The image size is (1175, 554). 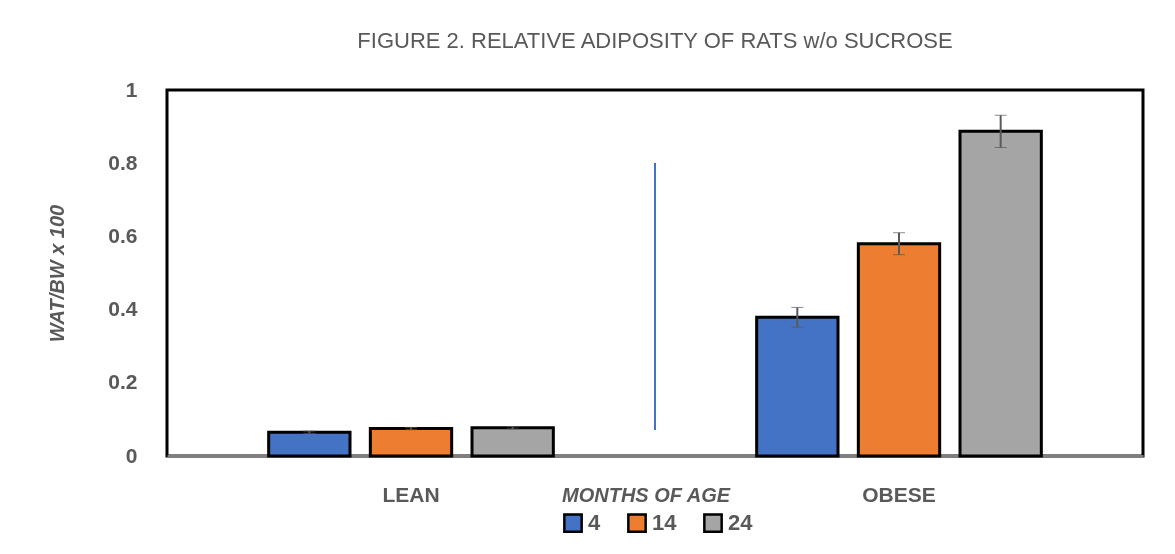 I want to click on chart-title: FIGURE 2. RELATIVE ADIPOSITY OF RATS w/o SUCROSE, so click(x=655, y=40).